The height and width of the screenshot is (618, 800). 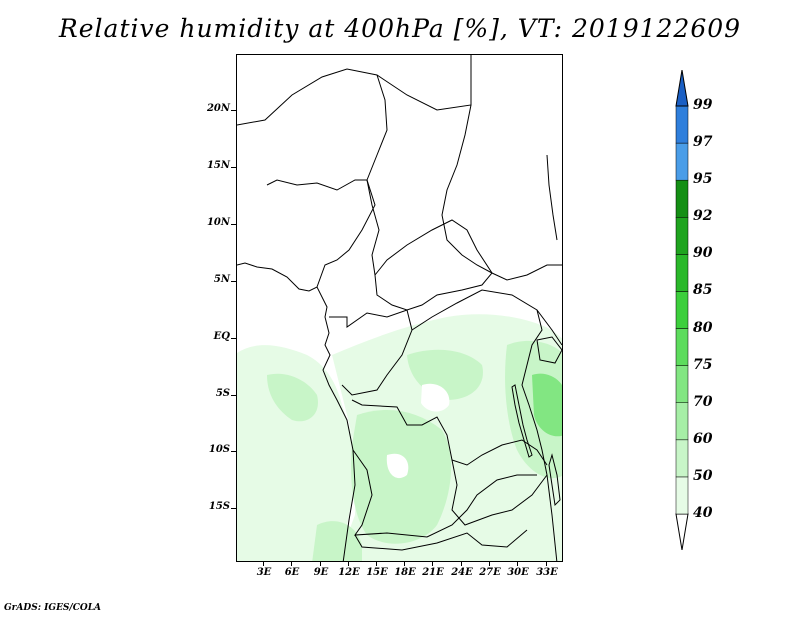 I want to click on humidity-area-west, so click(x=297, y=453).